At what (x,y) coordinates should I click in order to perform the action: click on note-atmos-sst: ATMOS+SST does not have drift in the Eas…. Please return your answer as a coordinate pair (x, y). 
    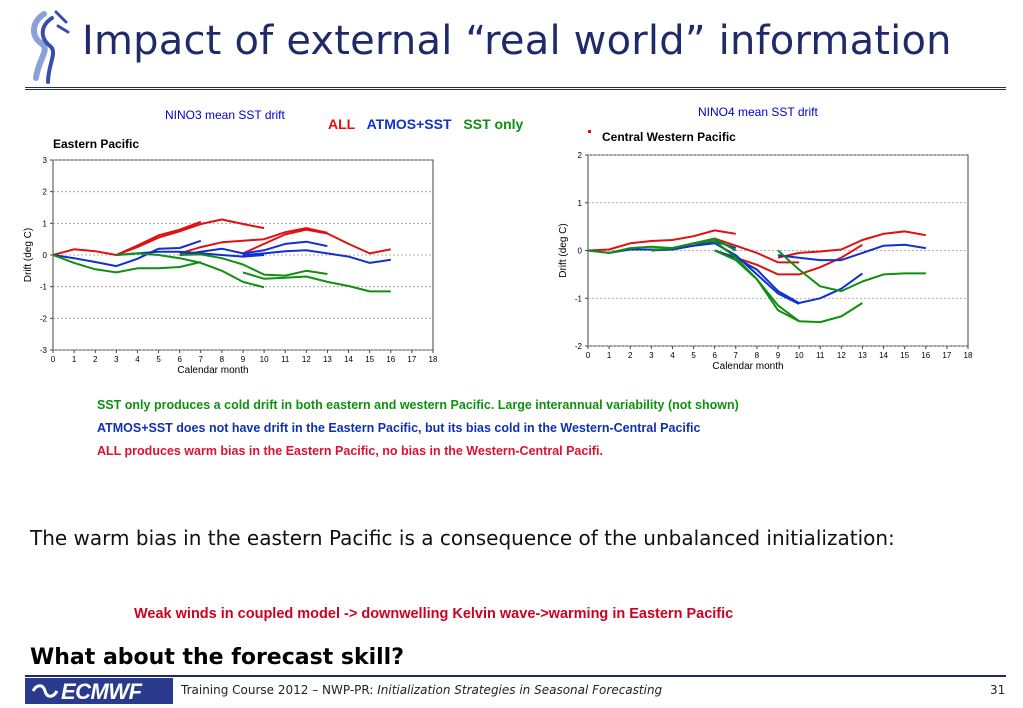
    Looking at the image, I should click on (399, 428).